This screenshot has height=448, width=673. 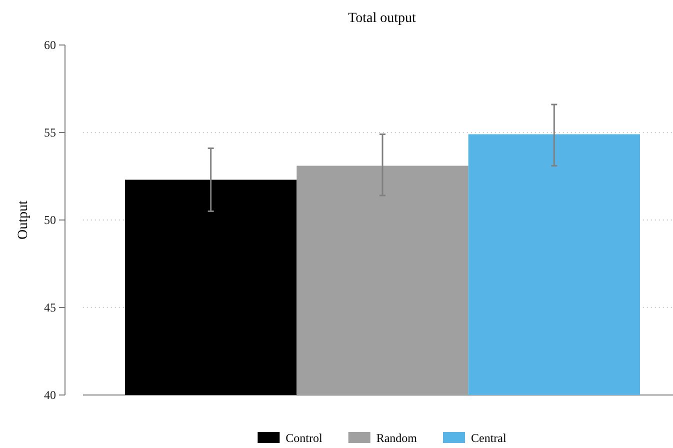 I want to click on y-axis-title: Output, so click(x=23, y=220).